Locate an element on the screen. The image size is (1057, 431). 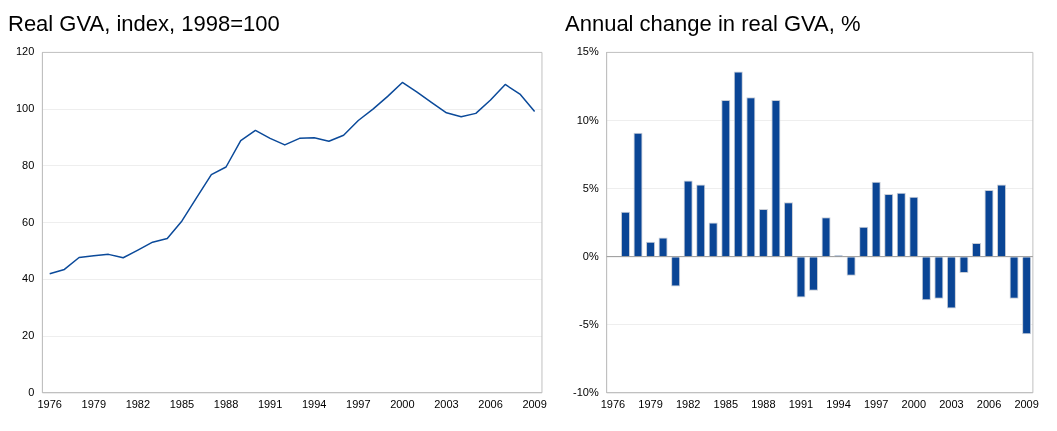
y-tick-label: 15% is located at coordinates (587, 51).